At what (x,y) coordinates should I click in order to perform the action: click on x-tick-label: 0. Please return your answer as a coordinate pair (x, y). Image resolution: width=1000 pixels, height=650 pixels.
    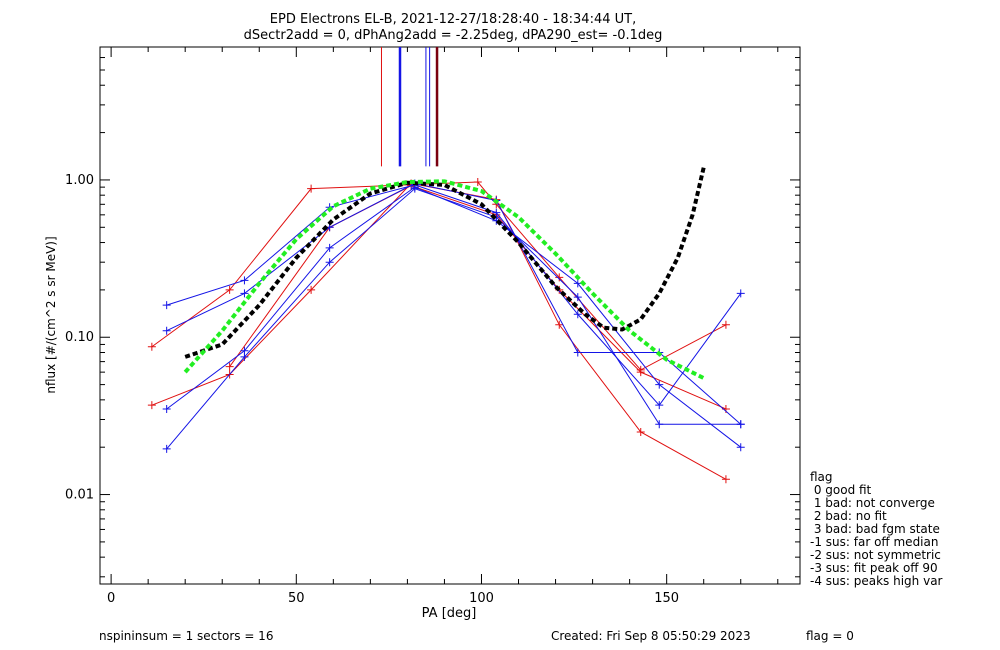
    Looking at the image, I should click on (111, 598).